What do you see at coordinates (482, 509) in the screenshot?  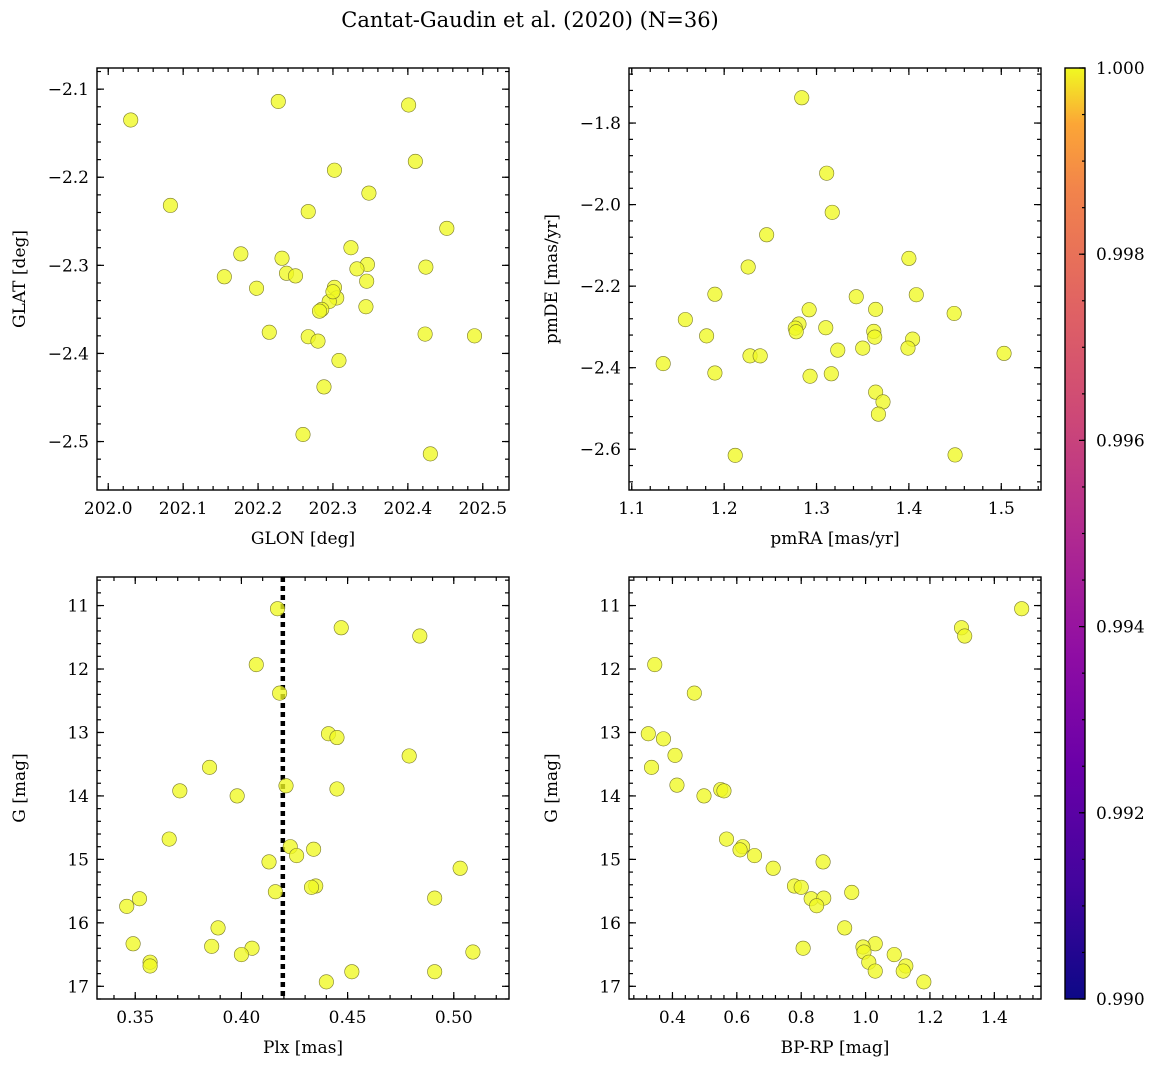 I see `x-tick-label: 202.5` at bounding box center [482, 509].